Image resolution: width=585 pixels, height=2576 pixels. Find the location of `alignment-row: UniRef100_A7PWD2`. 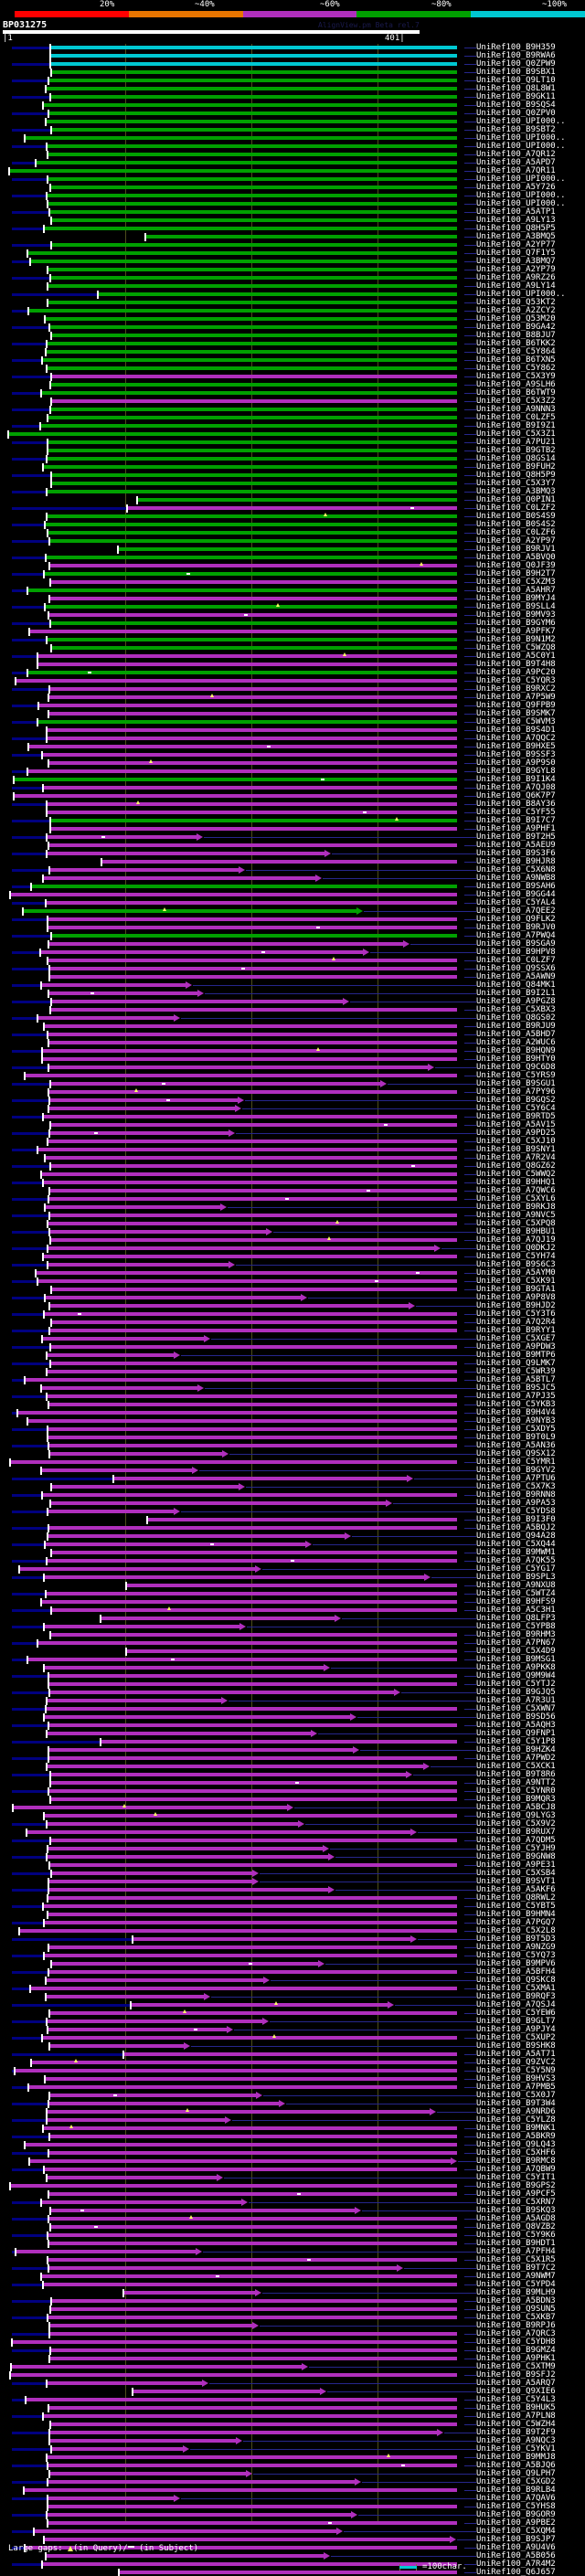

alignment-row: UniRef100_A7PWD2 is located at coordinates (293, 1758).